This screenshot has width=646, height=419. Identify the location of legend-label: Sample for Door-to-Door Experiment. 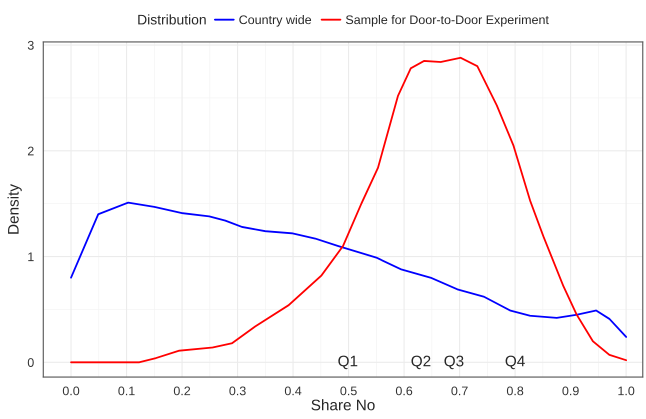
(447, 21).